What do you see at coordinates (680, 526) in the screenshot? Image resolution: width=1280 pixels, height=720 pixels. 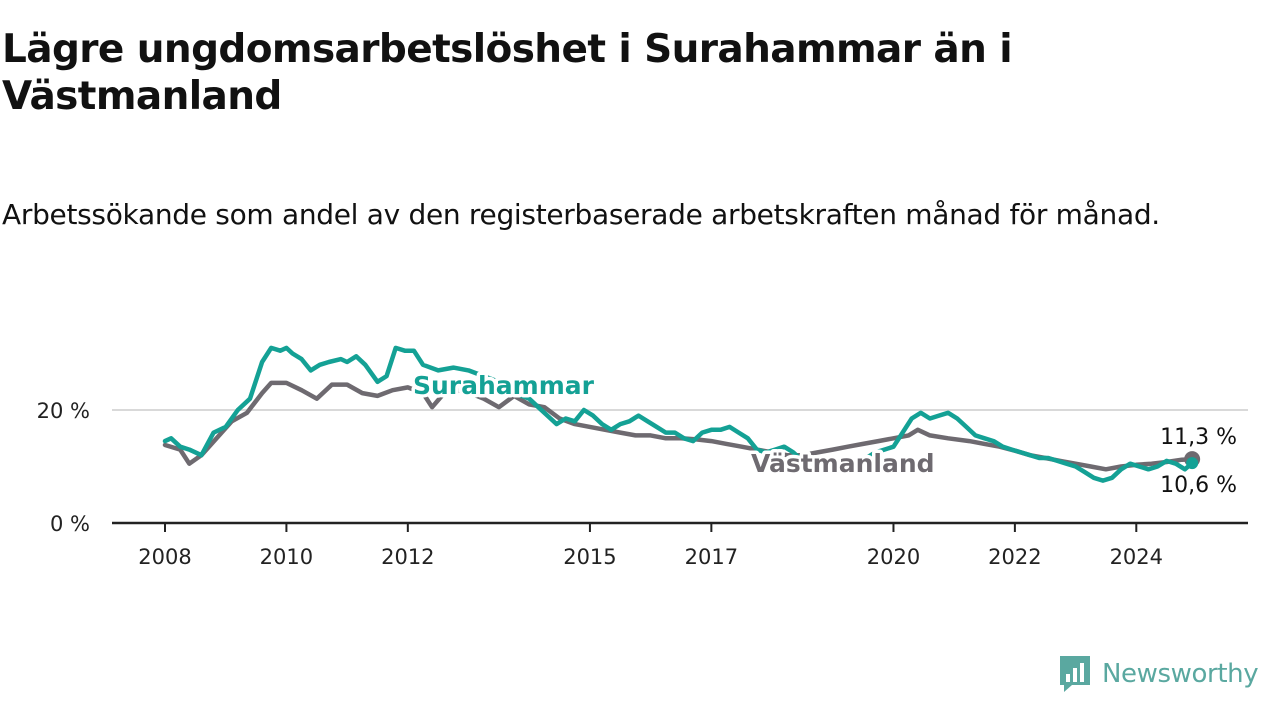 I see `axes` at bounding box center [680, 526].